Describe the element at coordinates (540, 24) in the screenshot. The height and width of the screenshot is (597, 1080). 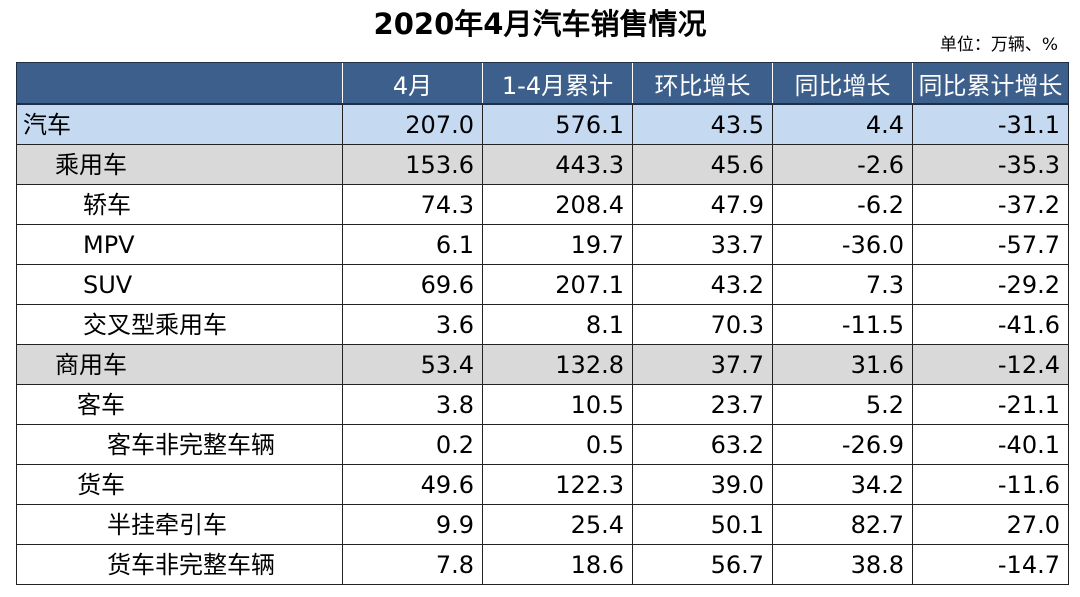
I see `page-title: 2020年4月汽车销售情况` at that location.